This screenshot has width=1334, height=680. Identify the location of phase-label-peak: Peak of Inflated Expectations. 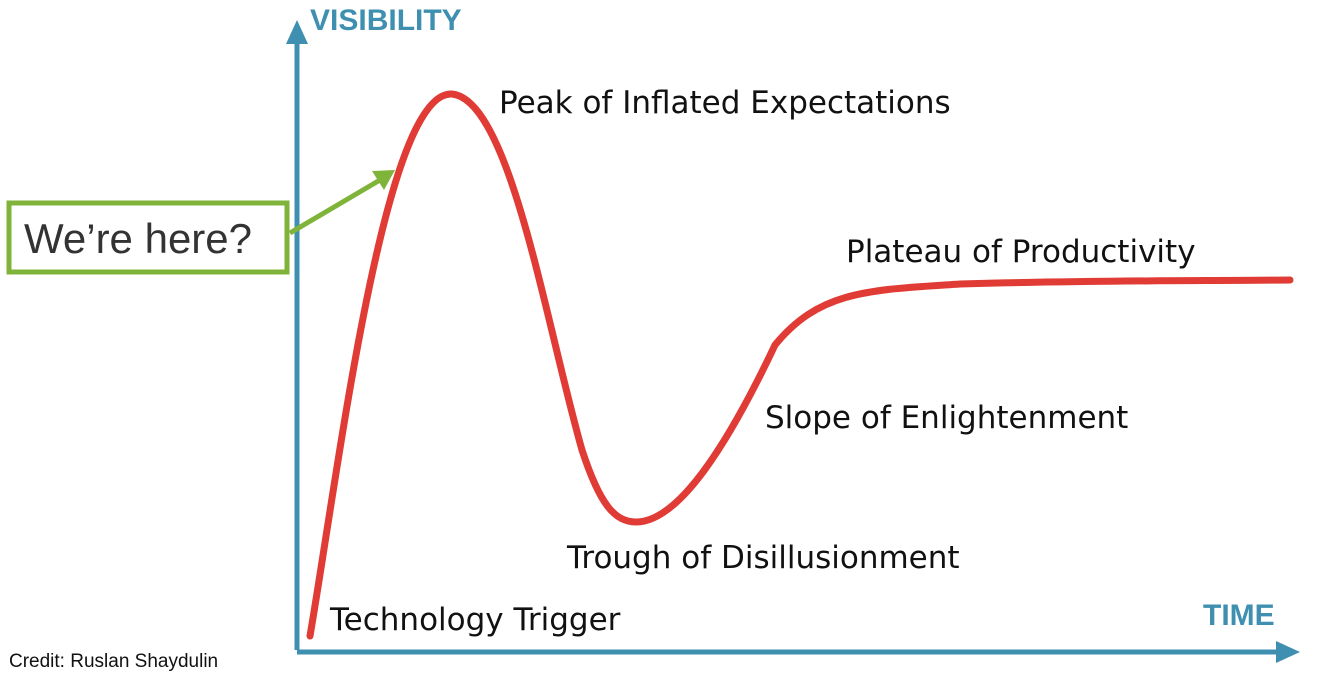
(725, 103).